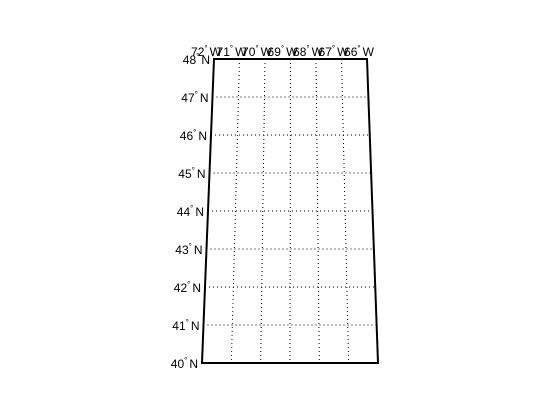  Describe the element at coordinates (193, 135) in the screenshot. I see `lat-label-46: 46° N` at that location.